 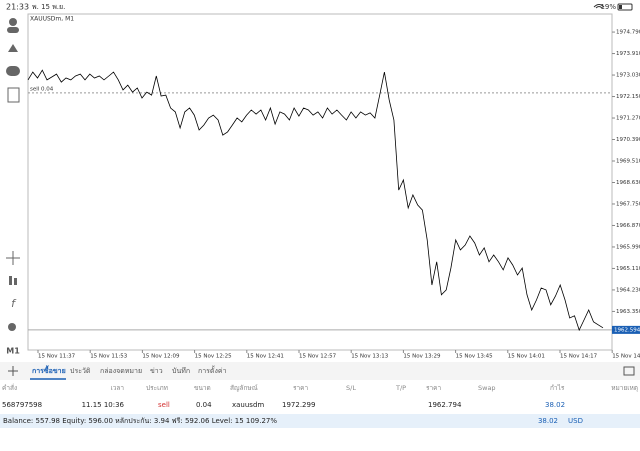 What do you see at coordinates (628, 247) in the screenshot?
I see `y-tick-label: 1965.990` at bounding box center [628, 247].